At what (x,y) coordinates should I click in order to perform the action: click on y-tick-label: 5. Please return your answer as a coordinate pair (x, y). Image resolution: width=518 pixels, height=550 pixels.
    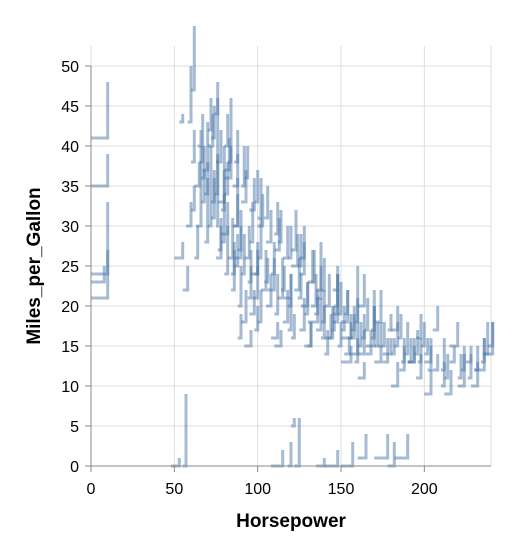
    Looking at the image, I should click on (74, 427).